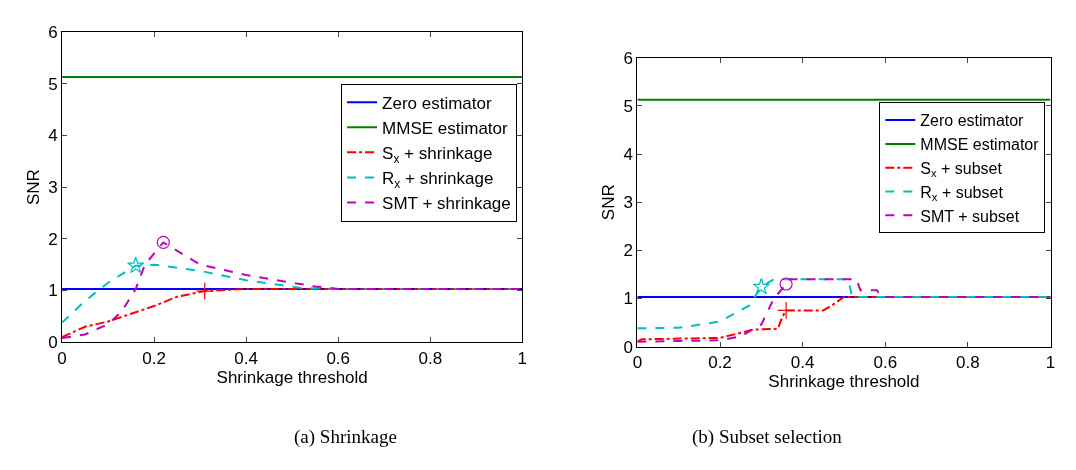 The image size is (1076, 470). I want to click on legend-label: S$_{x}$ + subset, so click(961, 169).